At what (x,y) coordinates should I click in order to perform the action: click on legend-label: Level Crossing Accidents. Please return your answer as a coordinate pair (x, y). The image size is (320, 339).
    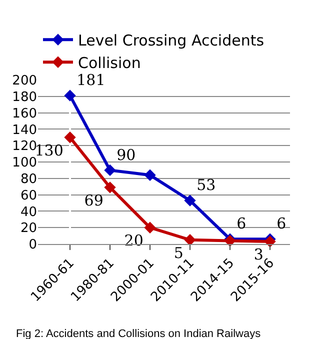
    Looking at the image, I should click on (171, 40).